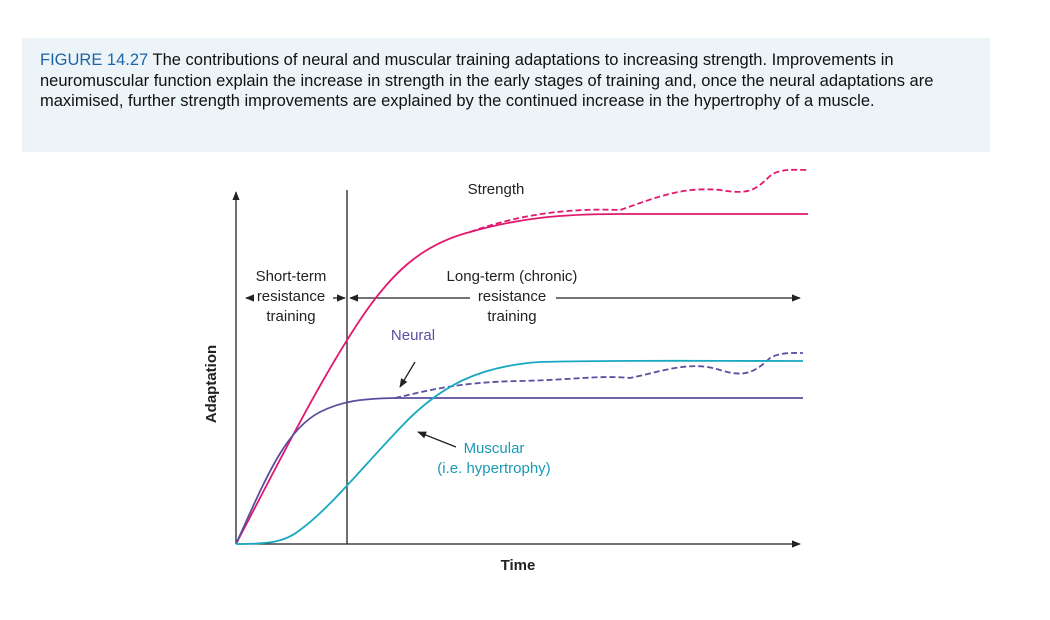 The width and height of the screenshot is (1050, 620). I want to click on short-term-label: training, so click(290, 316).